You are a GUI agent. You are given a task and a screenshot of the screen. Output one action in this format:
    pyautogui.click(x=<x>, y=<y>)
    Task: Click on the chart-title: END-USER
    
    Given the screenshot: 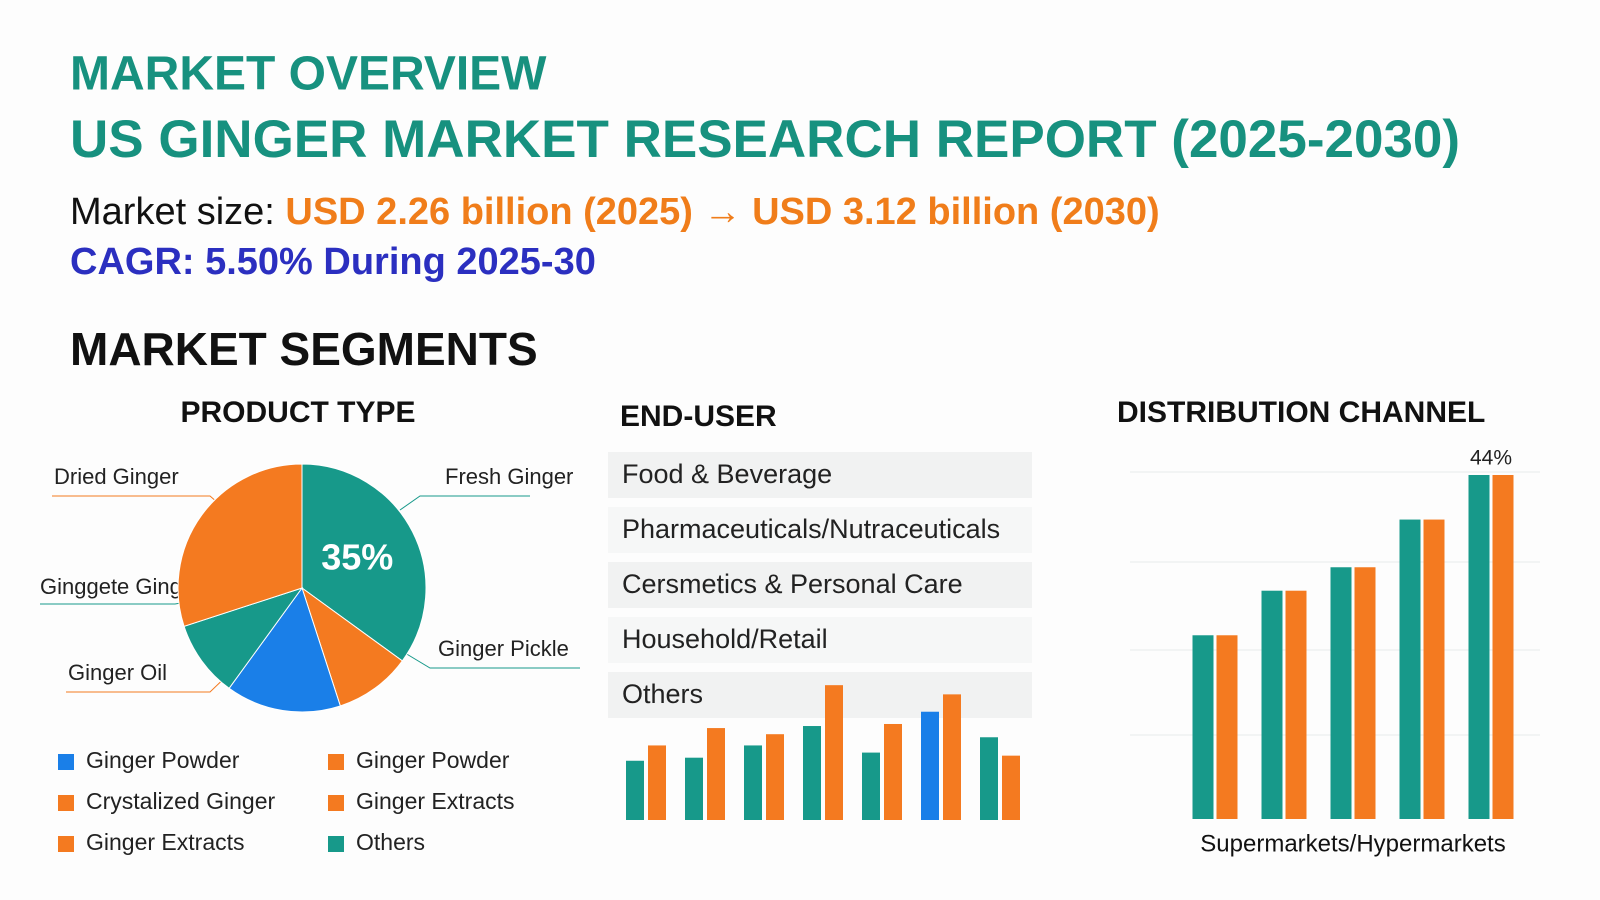 What is the action you would take?
    pyautogui.click(x=698, y=416)
    